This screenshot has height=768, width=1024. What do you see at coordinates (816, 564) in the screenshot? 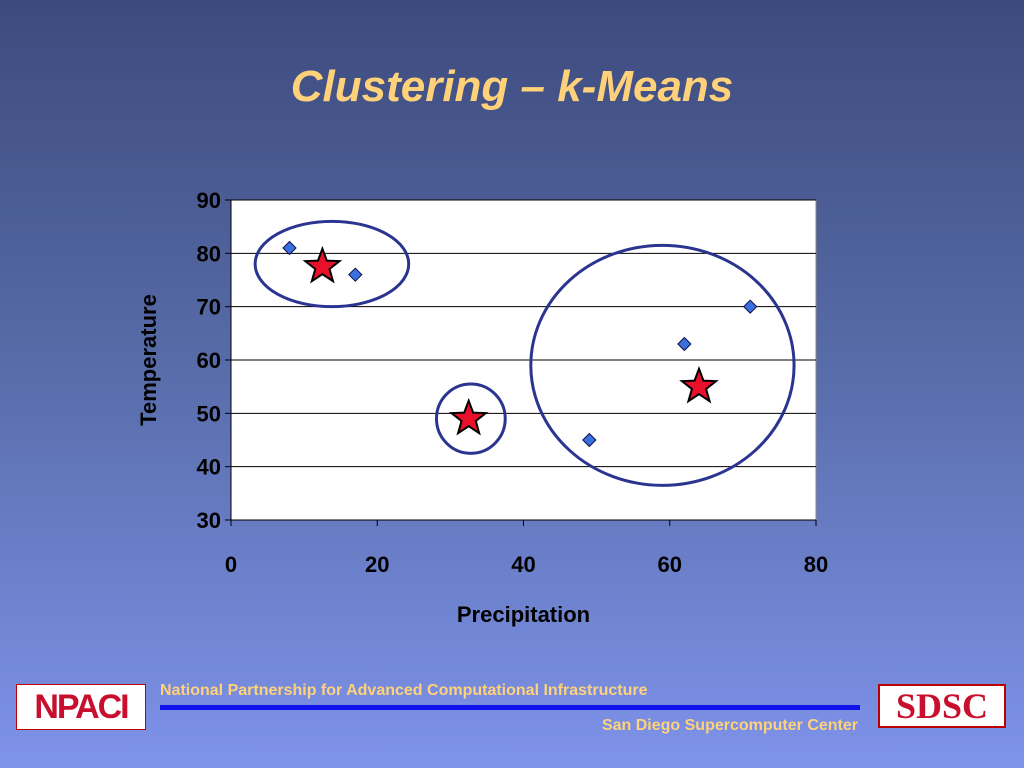
I see `x-tick-label: 80` at bounding box center [816, 564].